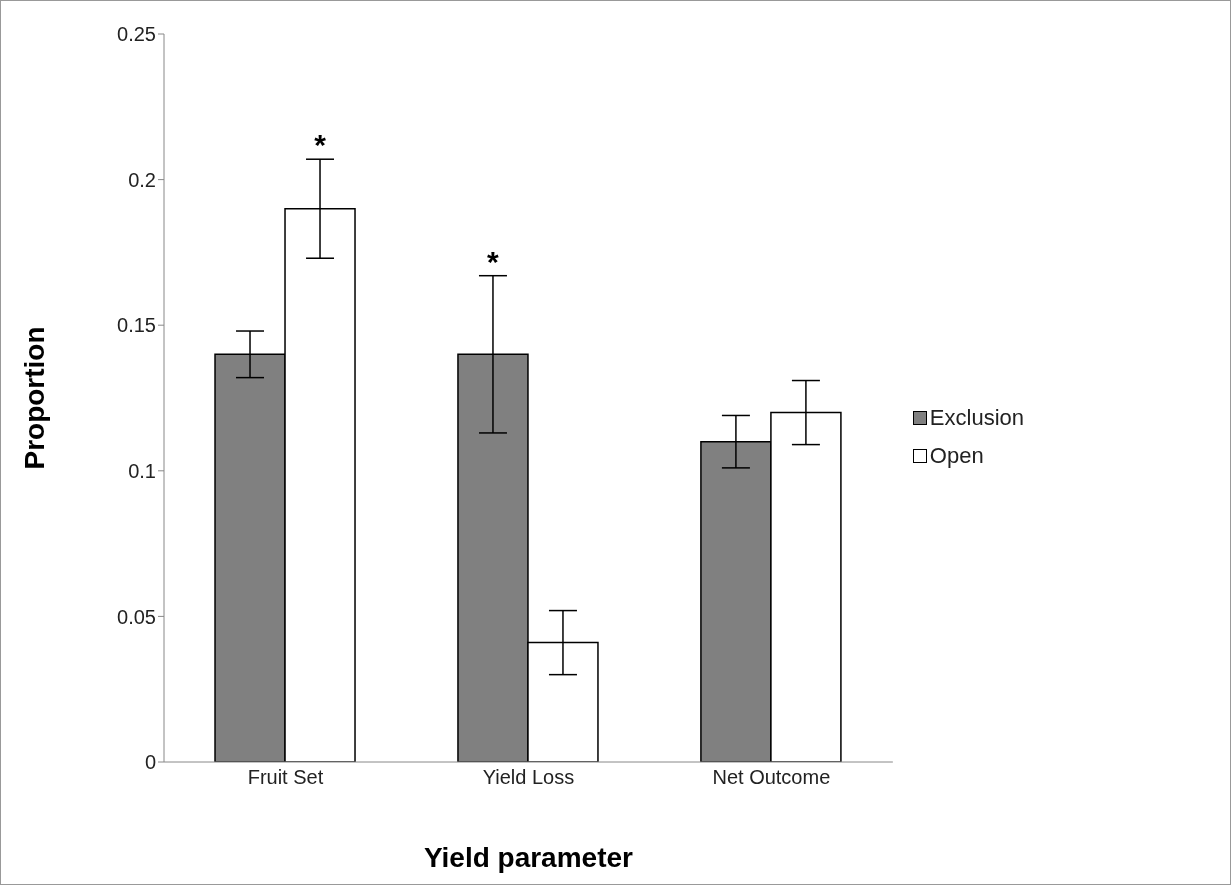 Image resolution: width=1231 pixels, height=885 pixels. Describe the element at coordinates (528, 857) in the screenshot. I see `x-axis-title: Yield parameter` at that location.